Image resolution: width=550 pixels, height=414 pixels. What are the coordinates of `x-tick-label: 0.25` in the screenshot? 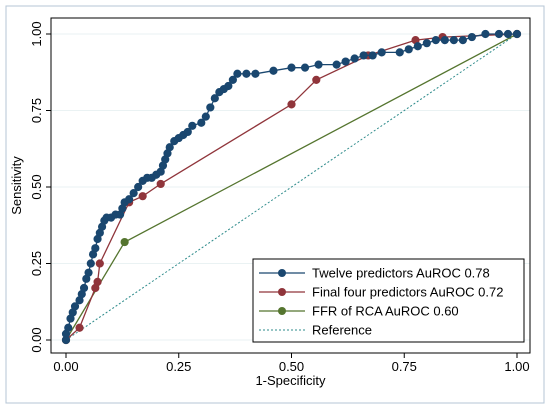 It's located at (178, 366).